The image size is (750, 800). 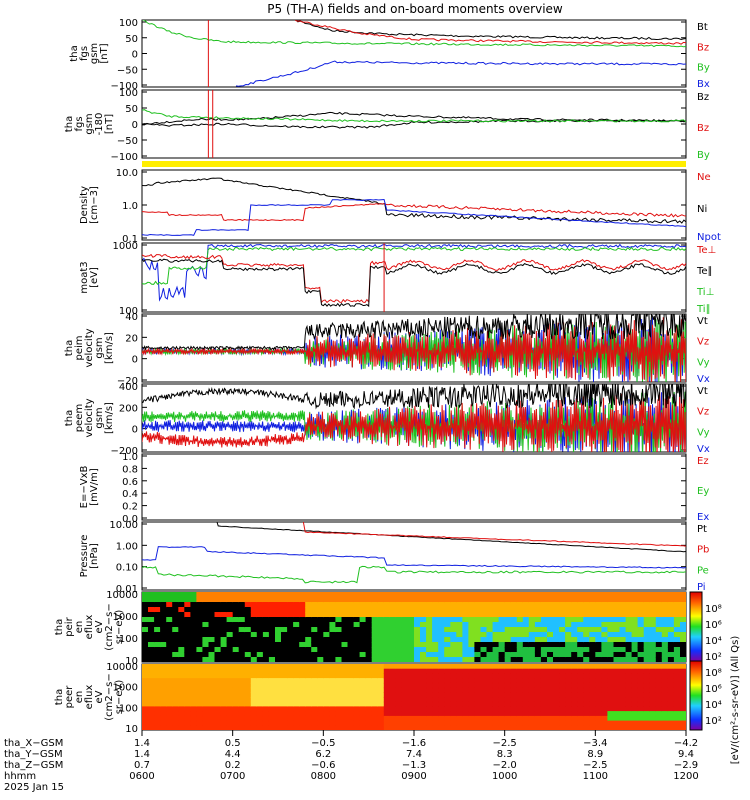 What do you see at coordinates (703, 97) in the screenshot?
I see `legend-entry: Bz` at bounding box center [703, 97].